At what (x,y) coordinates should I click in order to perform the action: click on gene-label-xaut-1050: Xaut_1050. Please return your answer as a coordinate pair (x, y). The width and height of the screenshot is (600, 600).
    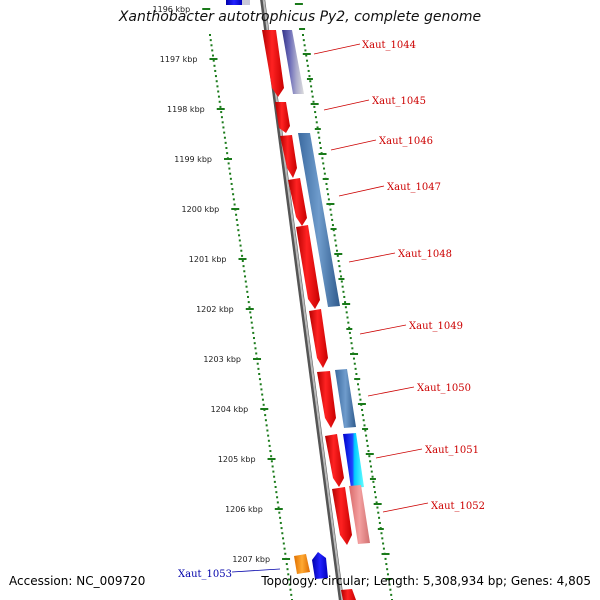
    Looking at the image, I should click on (444, 388).